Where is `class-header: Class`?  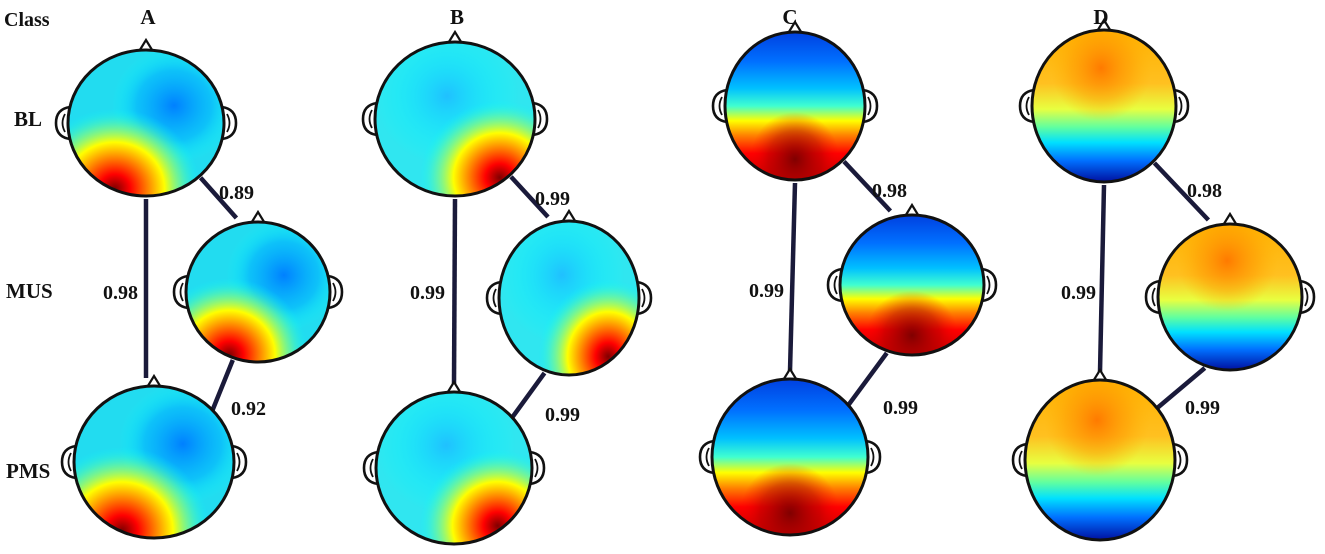 class-header: Class is located at coordinates (27, 20).